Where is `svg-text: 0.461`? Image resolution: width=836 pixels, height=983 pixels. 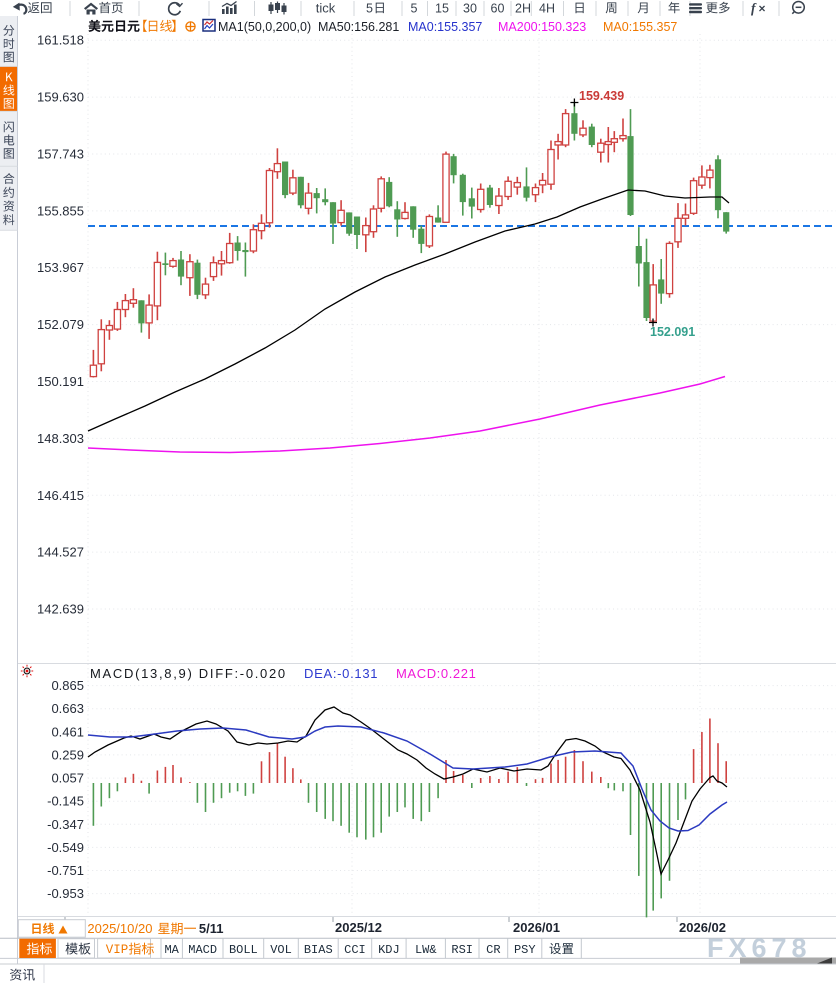
svg-text: 0.461 is located at coordinates (67, 731).